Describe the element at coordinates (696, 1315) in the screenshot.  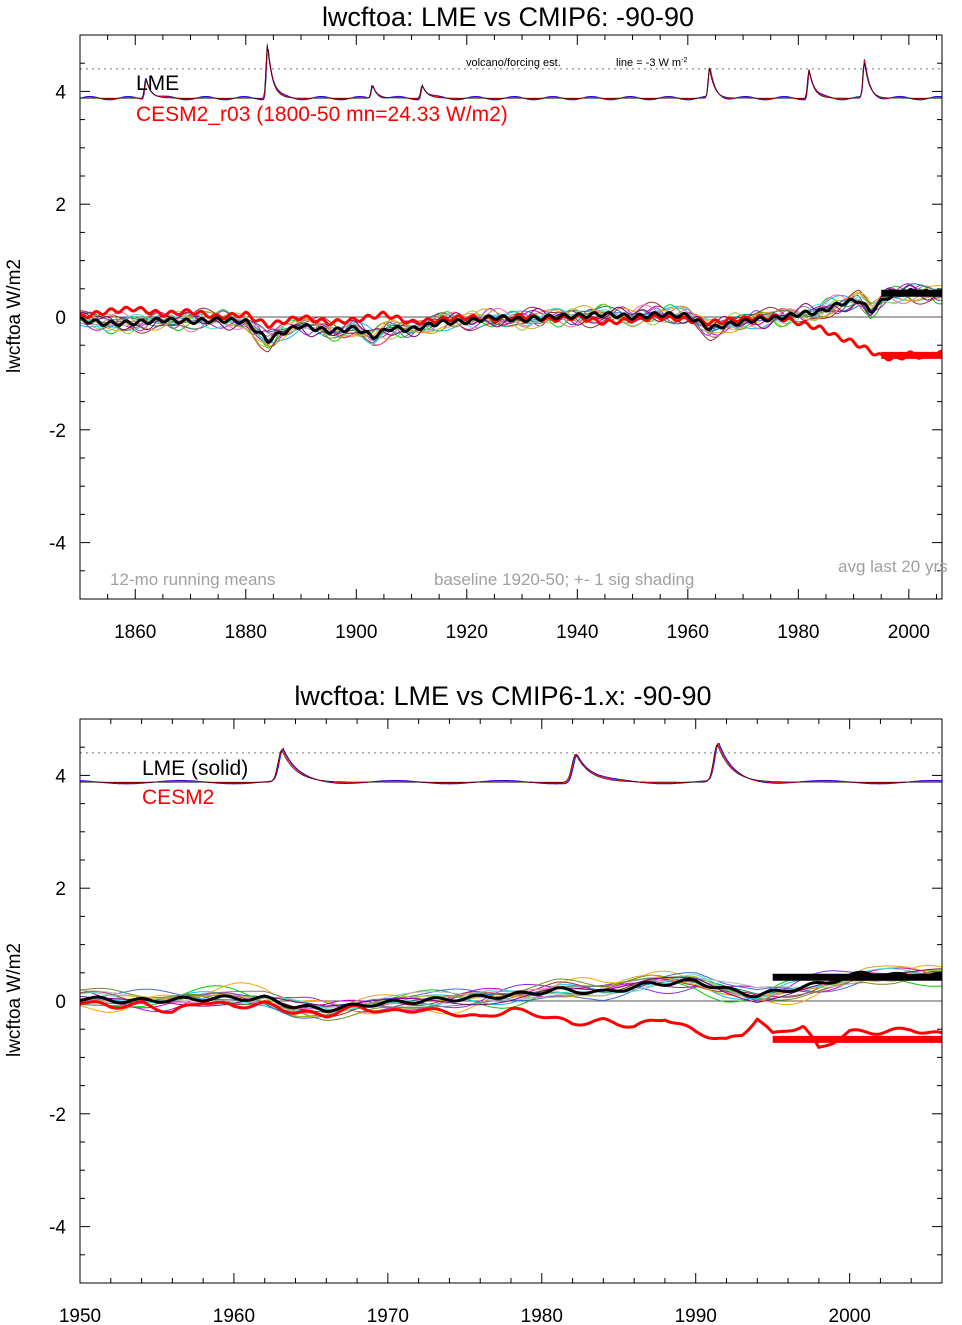
I see `x-tick-label: 1990` at that location.